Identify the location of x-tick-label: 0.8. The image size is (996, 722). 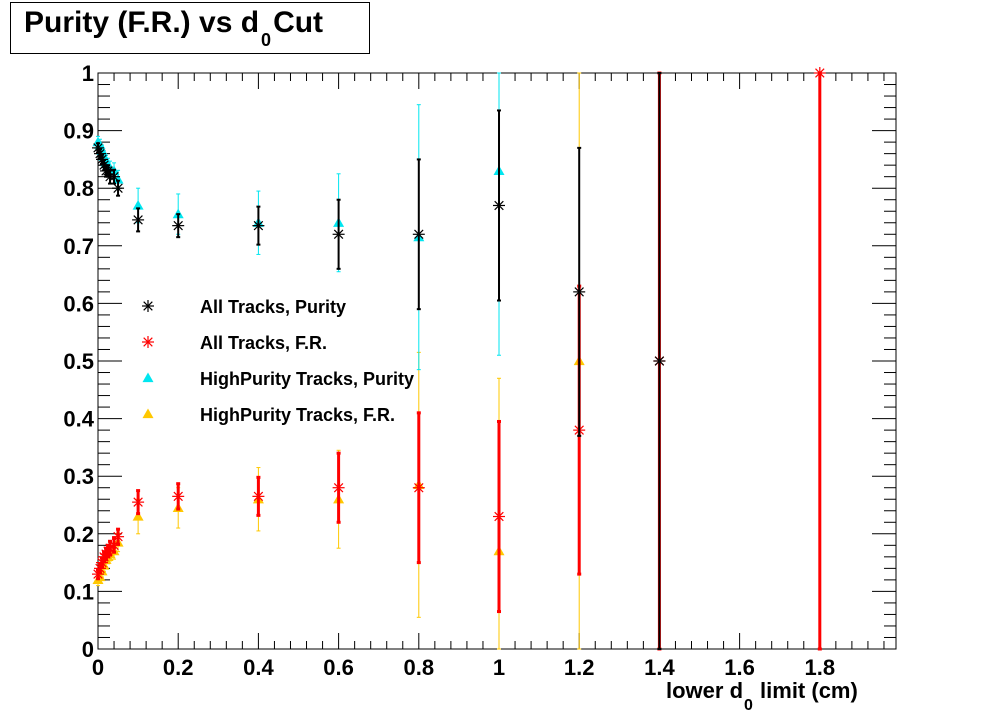
(419, 667).